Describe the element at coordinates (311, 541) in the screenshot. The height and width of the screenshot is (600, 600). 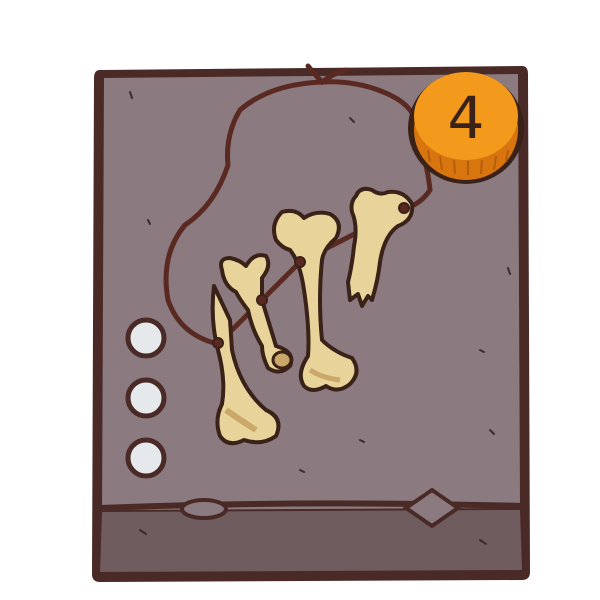
I see `card-footer` at that location.